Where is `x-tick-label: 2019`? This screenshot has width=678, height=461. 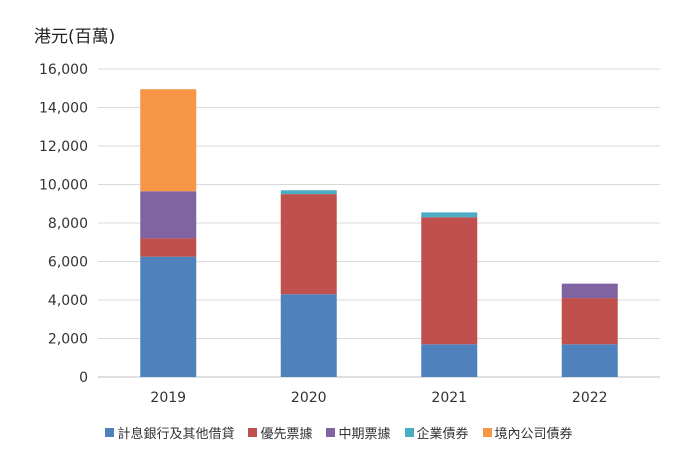
x-tick-label: 2019 is located at coordinates (168, 398).